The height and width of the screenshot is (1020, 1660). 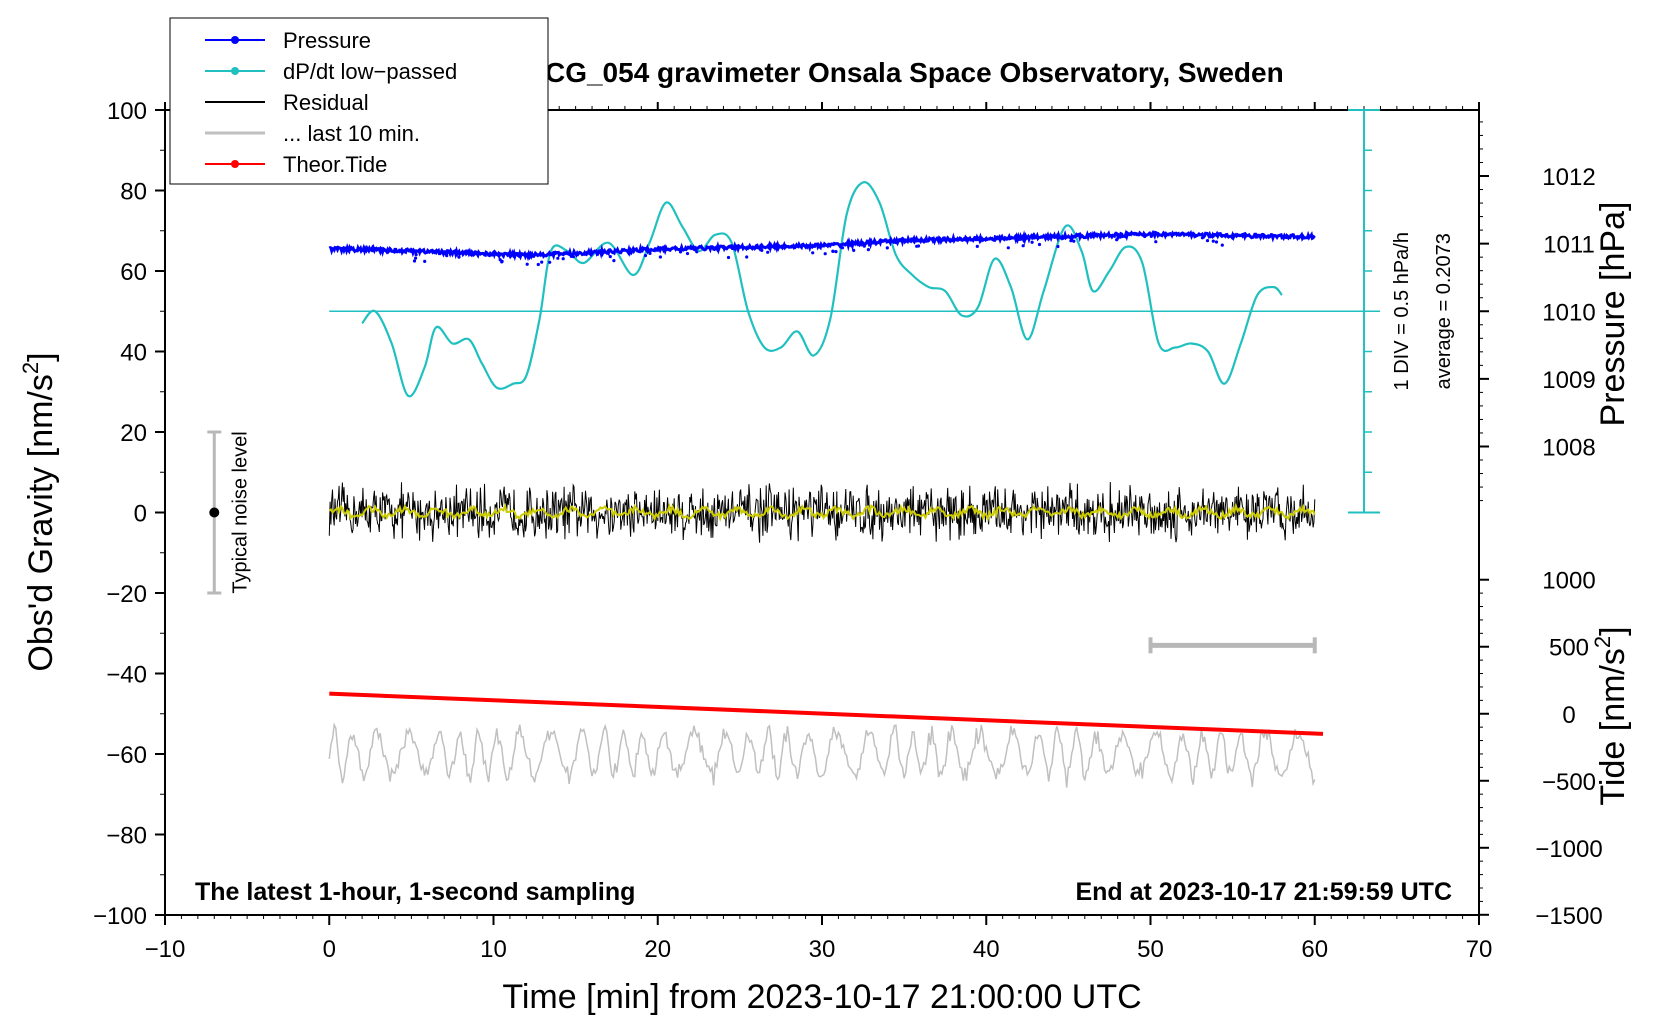 I want to click on tide-tick-label: −1500, so click(x=1568, y=916).